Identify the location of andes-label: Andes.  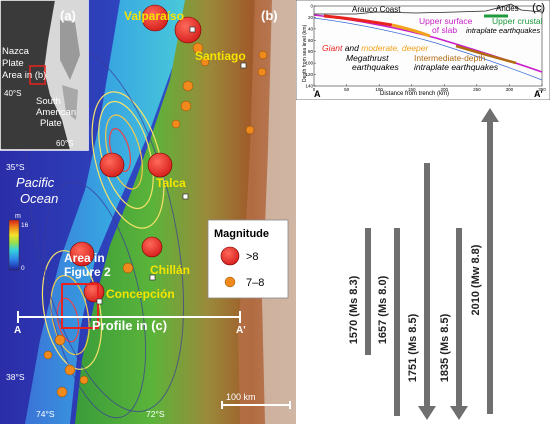
(507, 8).